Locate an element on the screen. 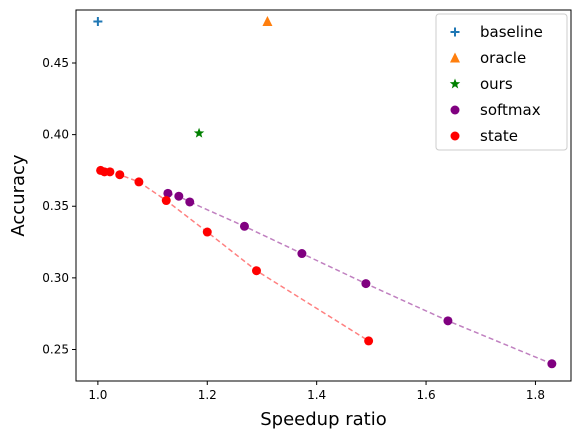  legend: baseline oracle ours softmax state is located at coordinates (501, 82).